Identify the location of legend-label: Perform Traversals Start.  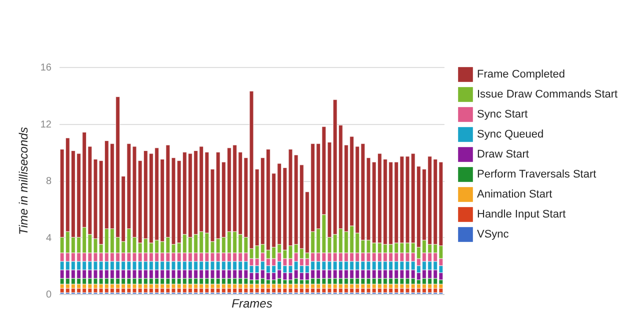
(536, 174).